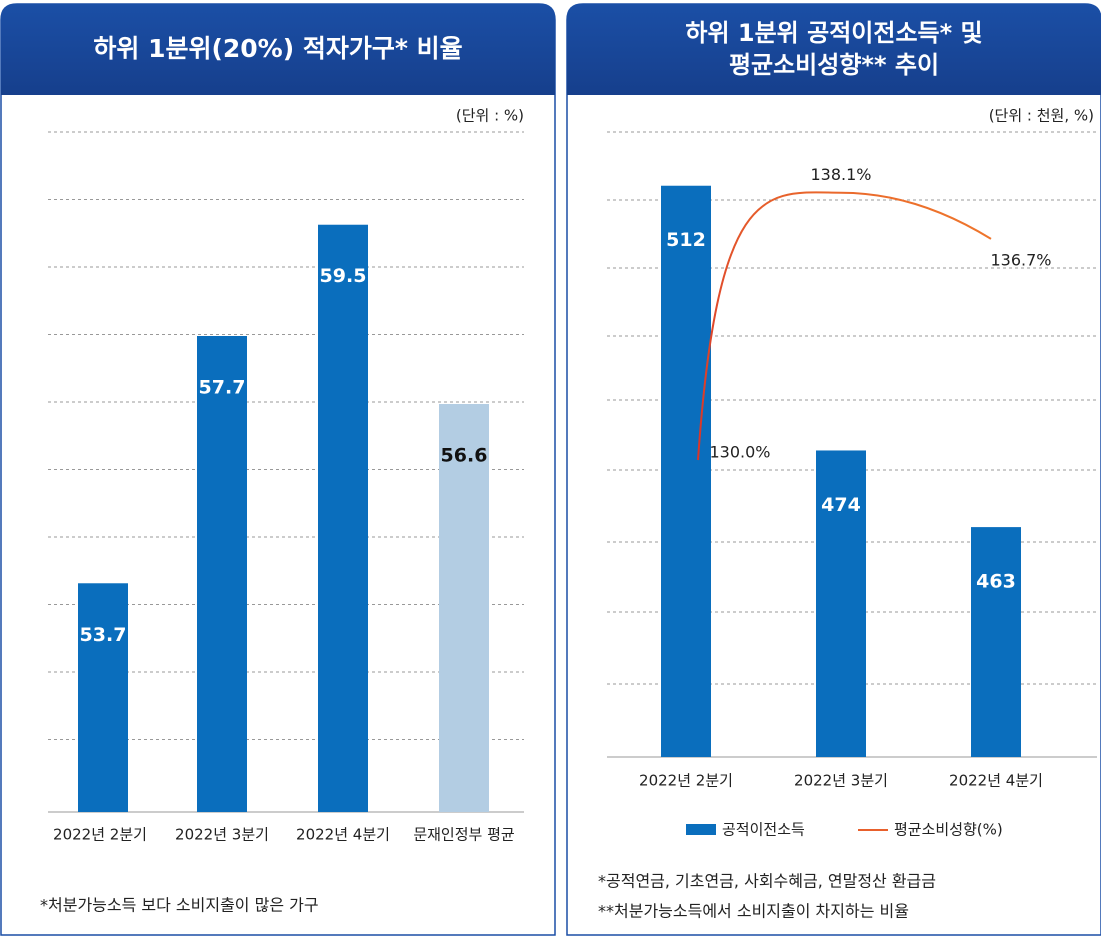 This screenshot has width=1101, height=943. I want to click on data-label: 53.7, so click(103, 635).